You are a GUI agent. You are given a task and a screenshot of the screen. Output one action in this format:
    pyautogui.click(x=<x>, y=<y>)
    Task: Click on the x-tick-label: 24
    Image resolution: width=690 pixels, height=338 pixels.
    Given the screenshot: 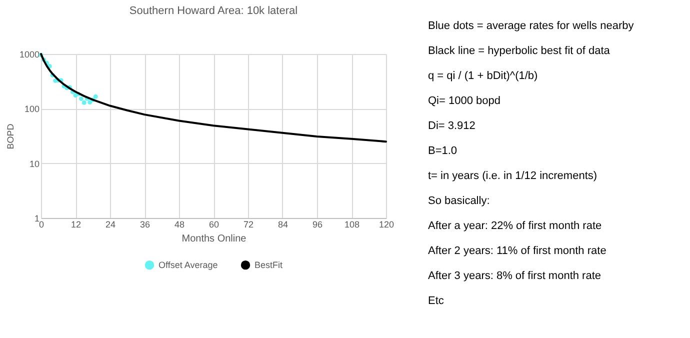 What is the action you would take?
    pyautogui.click(x=110, y=225)
    